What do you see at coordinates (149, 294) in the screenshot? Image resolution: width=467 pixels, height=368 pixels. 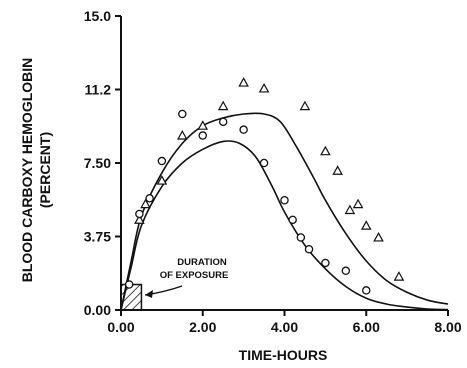 I see `annotation-arrowhead` at bounding box center [149, 294].